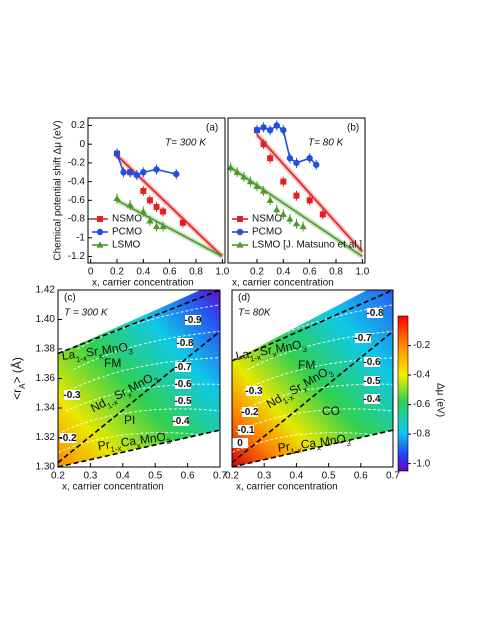  Describe the element at coordinates (77, 256) in the screenshot. I see `y-tick-label: -1.2` at that location.